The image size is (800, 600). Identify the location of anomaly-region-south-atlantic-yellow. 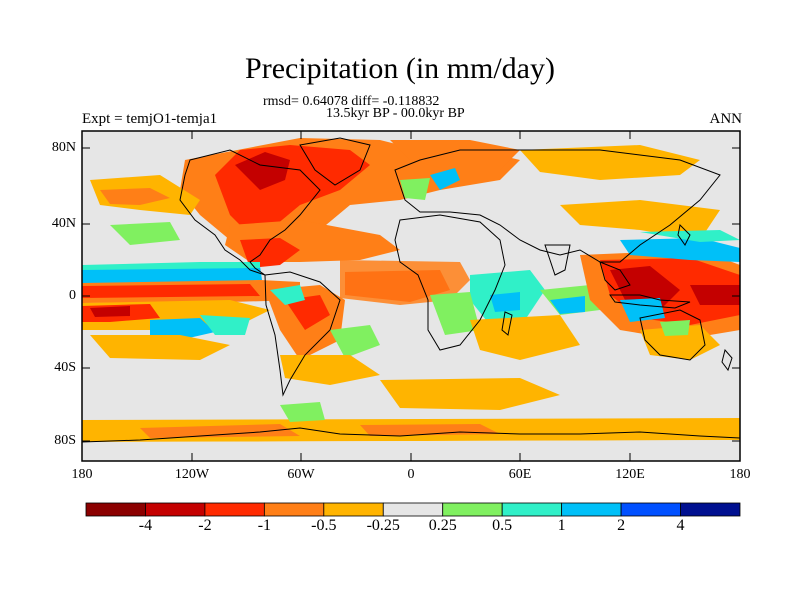
(330, 370).